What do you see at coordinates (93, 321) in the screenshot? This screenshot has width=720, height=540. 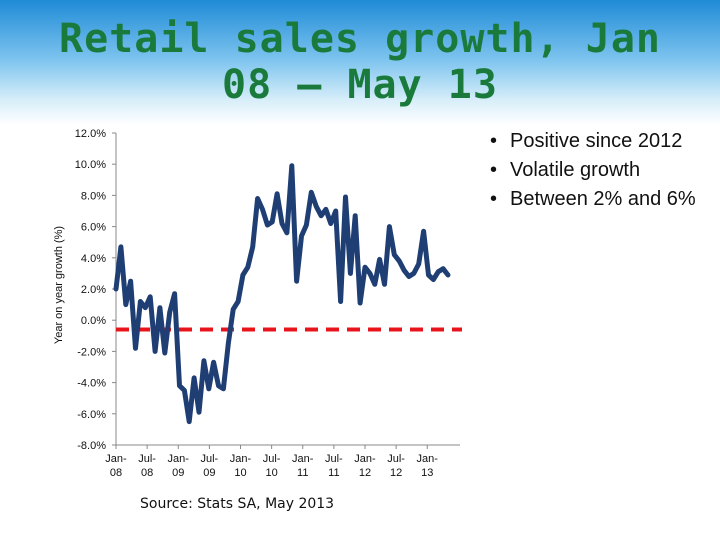 I see `y-tick-label: 0.0%` at bounding box center [93, 321].